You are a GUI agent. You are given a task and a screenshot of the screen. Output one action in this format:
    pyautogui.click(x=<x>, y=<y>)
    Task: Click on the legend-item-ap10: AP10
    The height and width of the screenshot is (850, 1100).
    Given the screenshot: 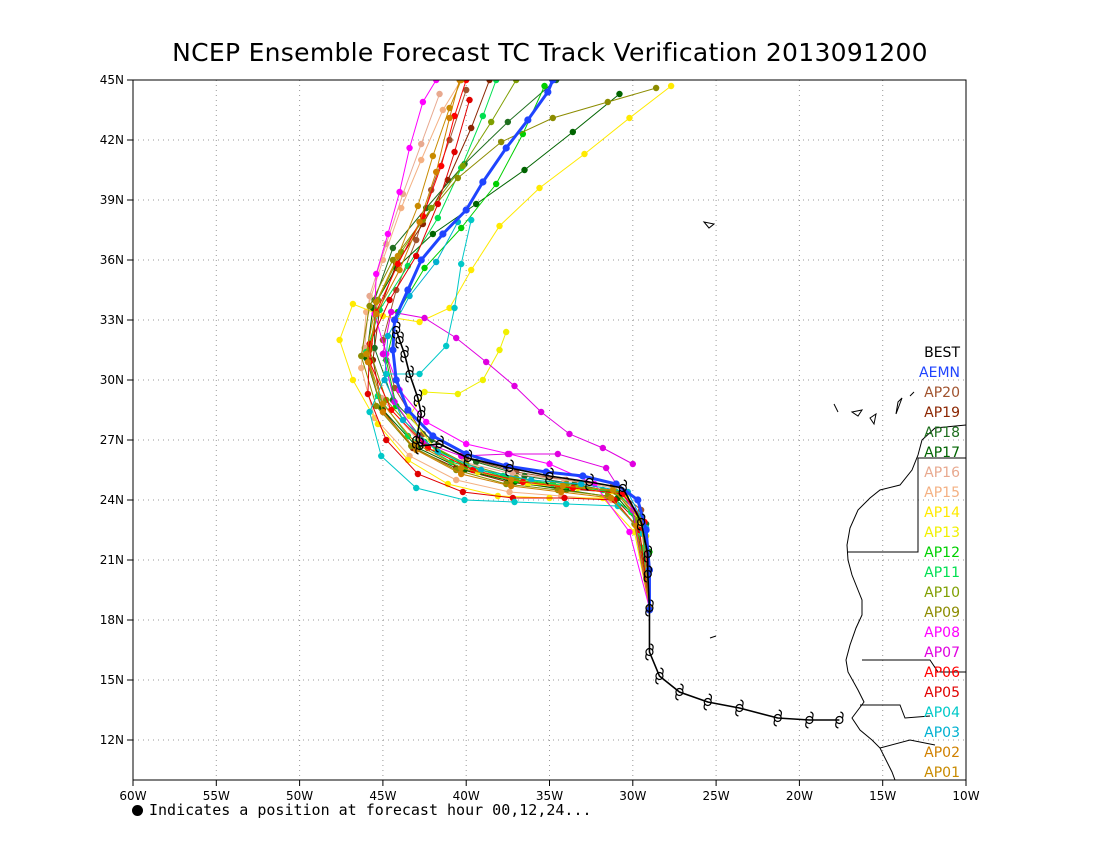 What is the action you would take?
    pyautogui.click(x=942, y=593)
    